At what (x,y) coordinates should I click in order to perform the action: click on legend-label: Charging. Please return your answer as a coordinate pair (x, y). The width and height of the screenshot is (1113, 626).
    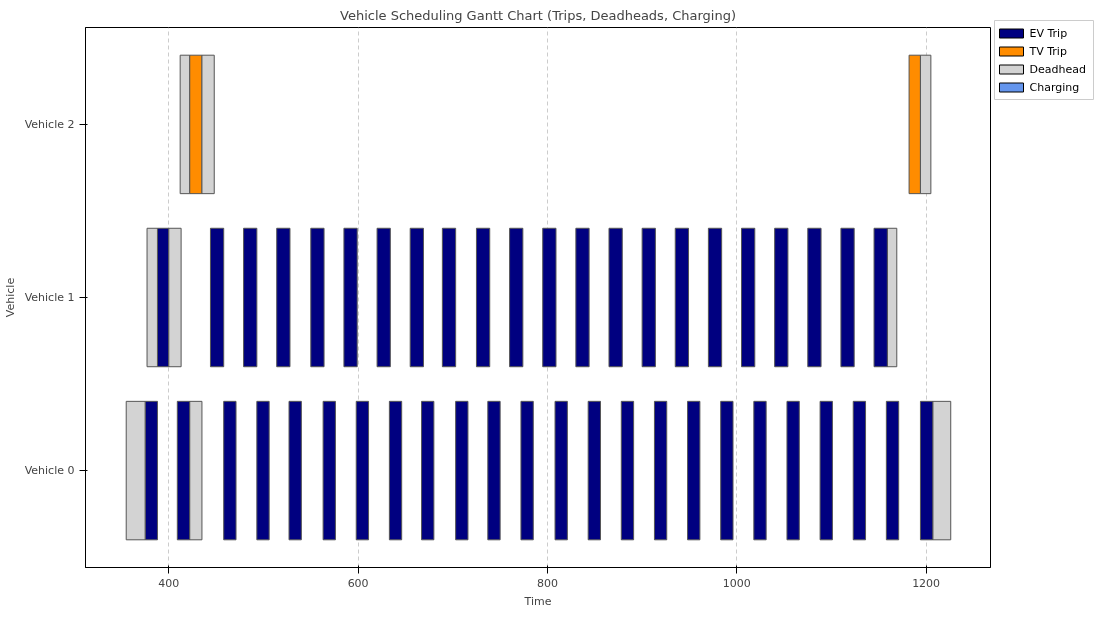
    Looking at the image, I should click on (1054, 87).